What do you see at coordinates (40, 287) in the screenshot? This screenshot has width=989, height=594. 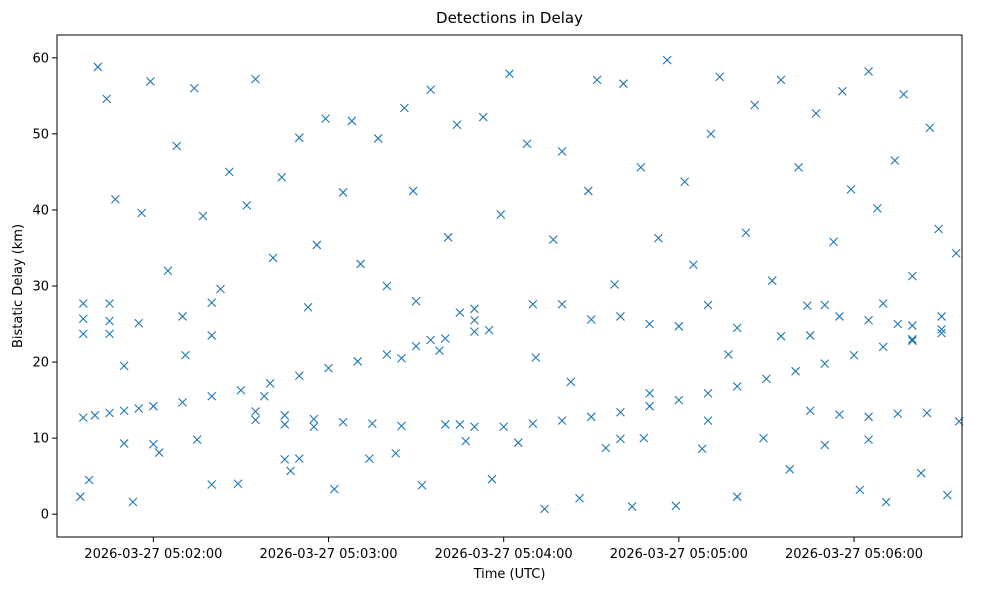 I see `y-tick-label: 30` at bounding box center [40, 287].